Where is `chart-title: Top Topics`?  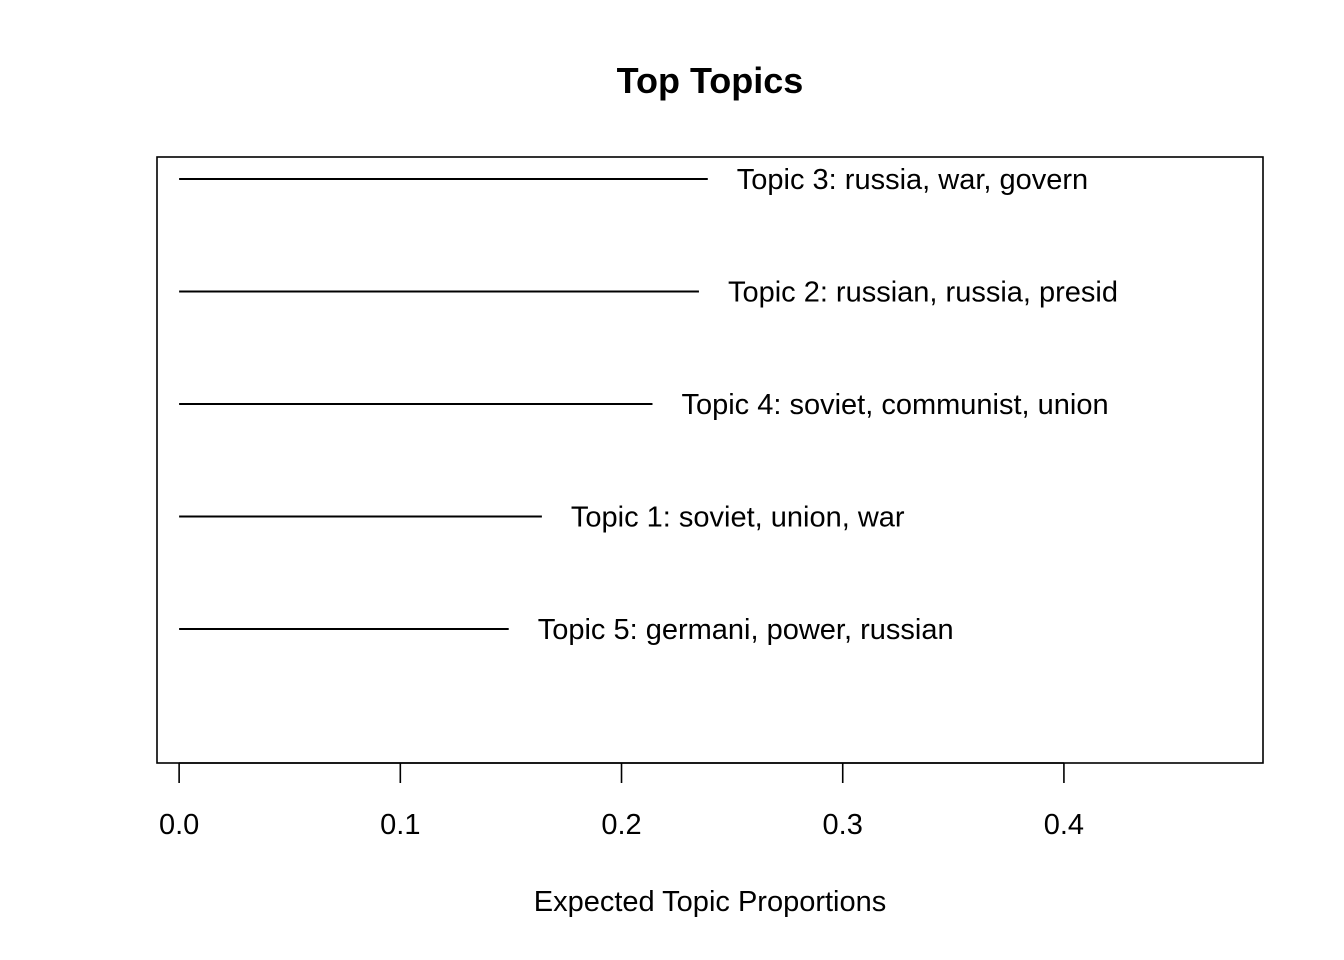
chart-title: Top Topics is located at coordinates (710, 80).